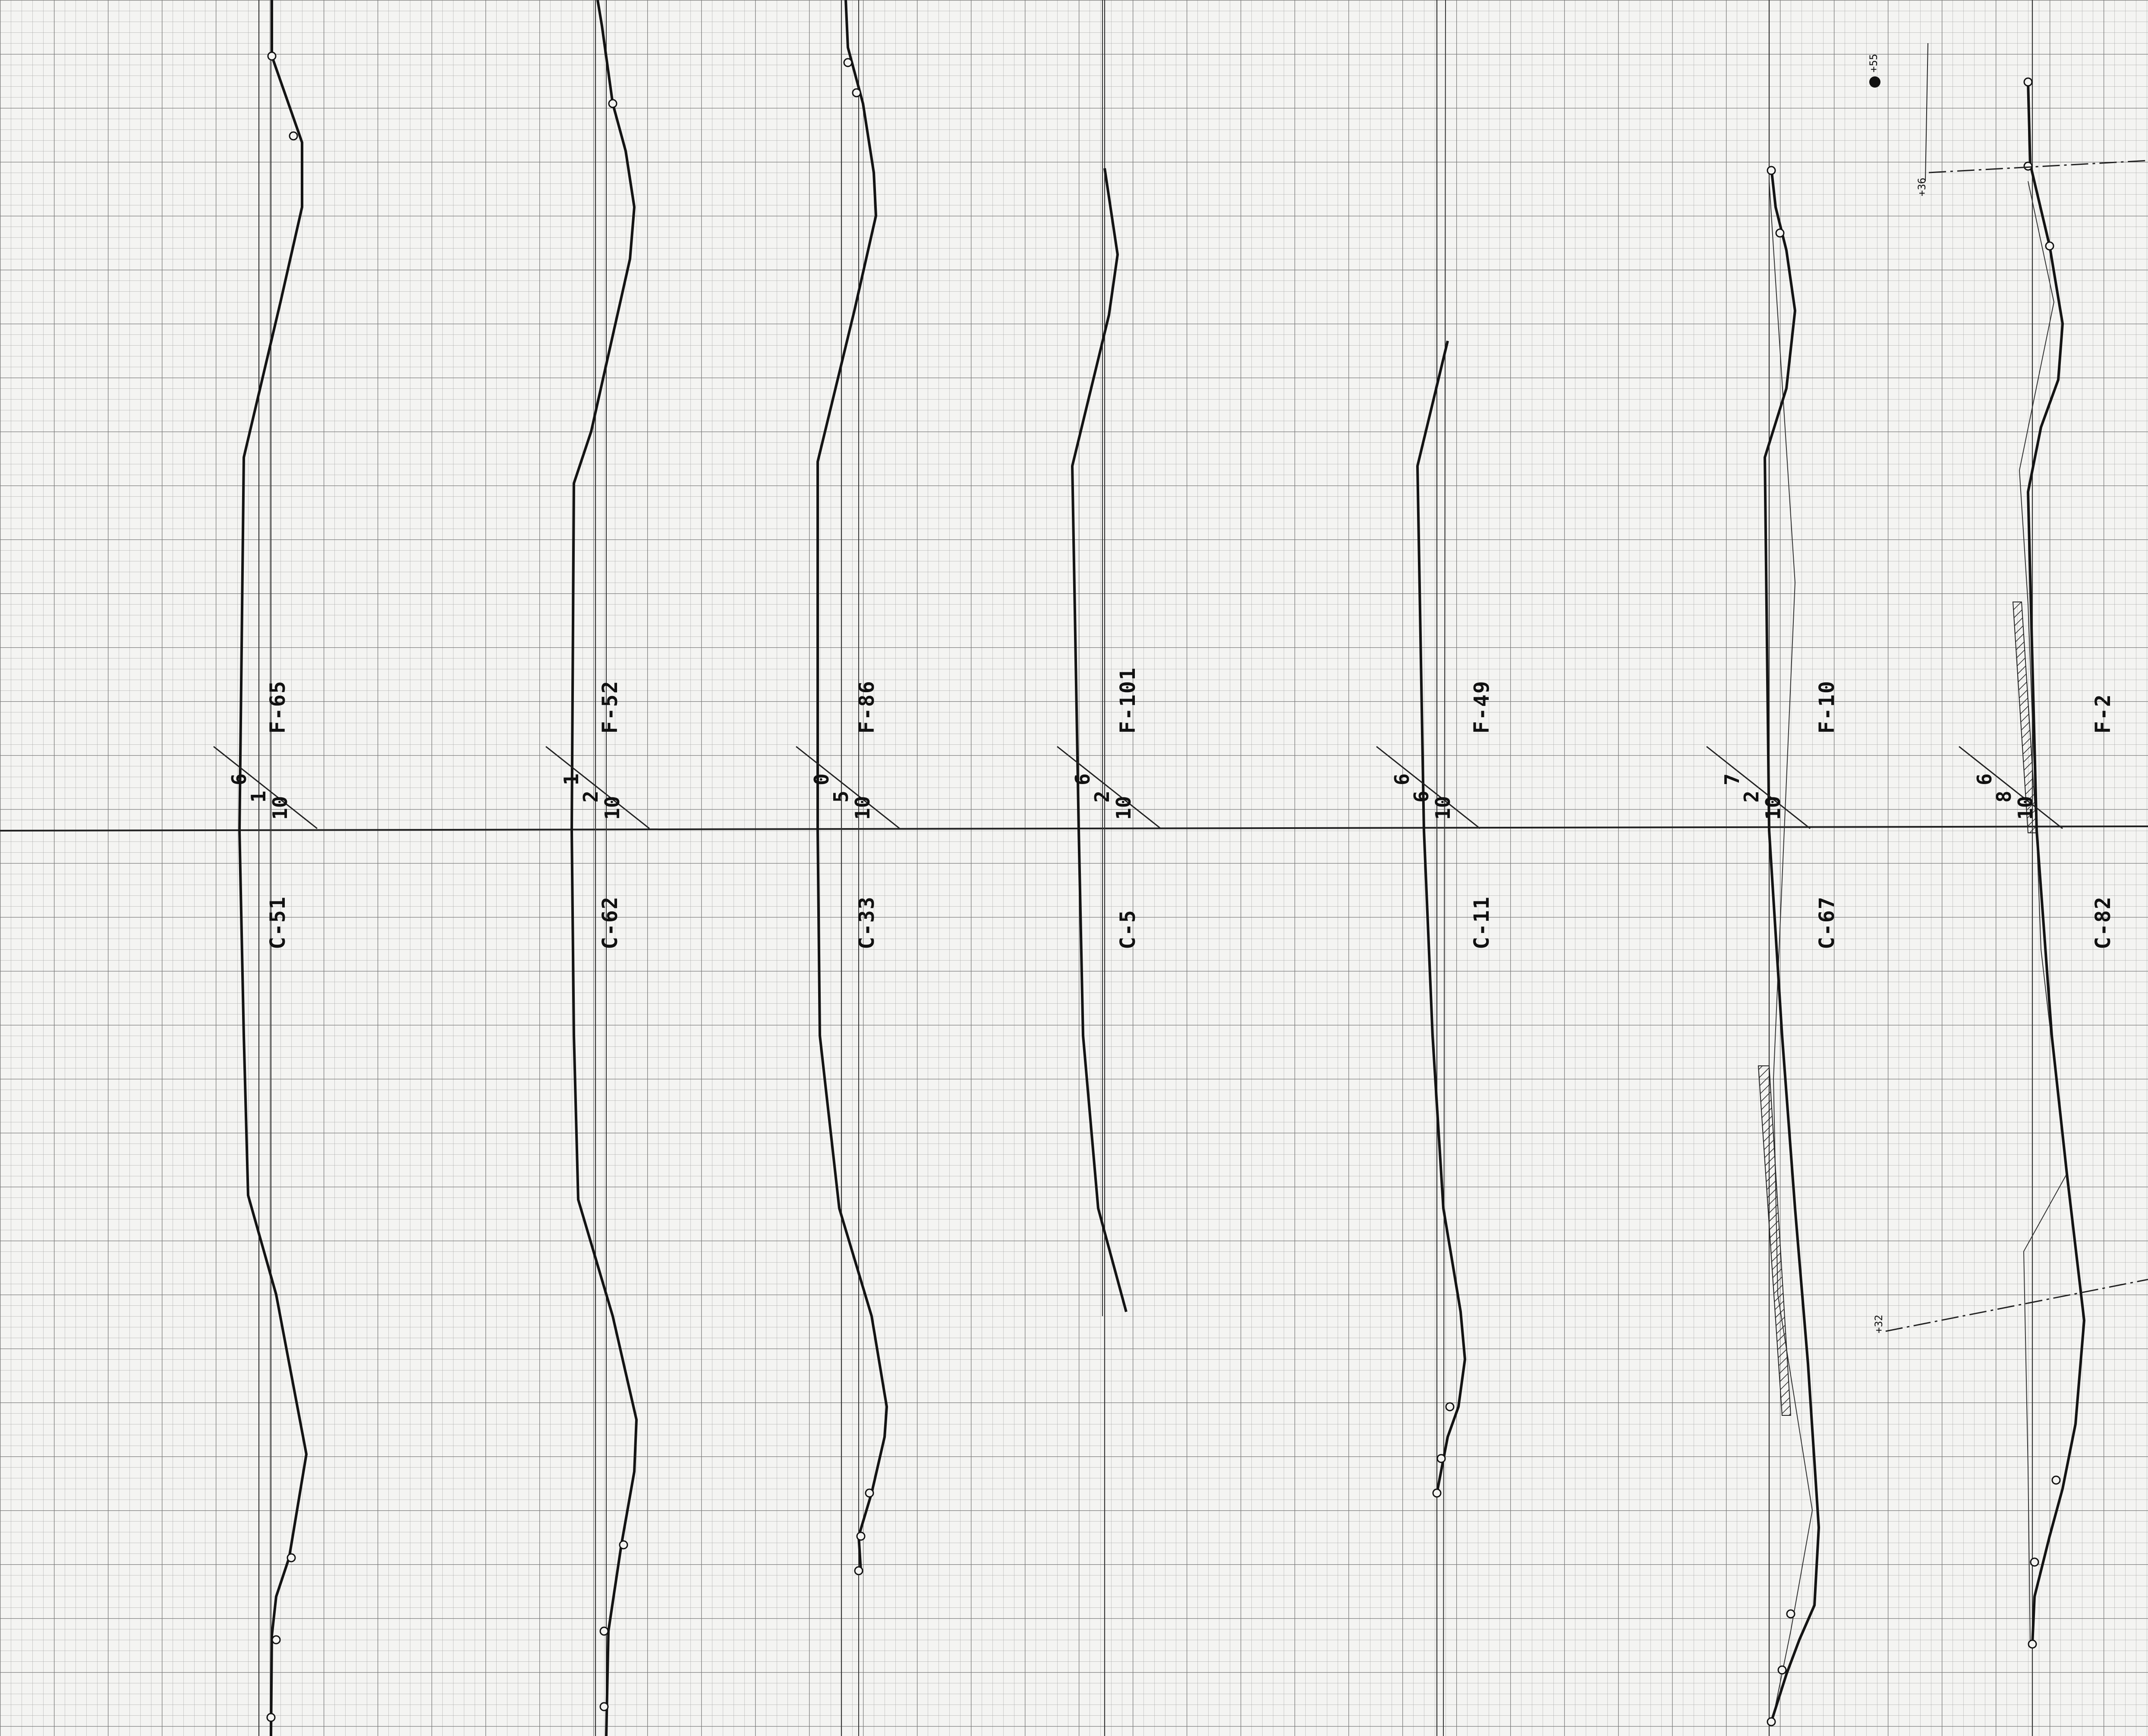  I want to click on upper-section-label: F-52, so click(610, 707).